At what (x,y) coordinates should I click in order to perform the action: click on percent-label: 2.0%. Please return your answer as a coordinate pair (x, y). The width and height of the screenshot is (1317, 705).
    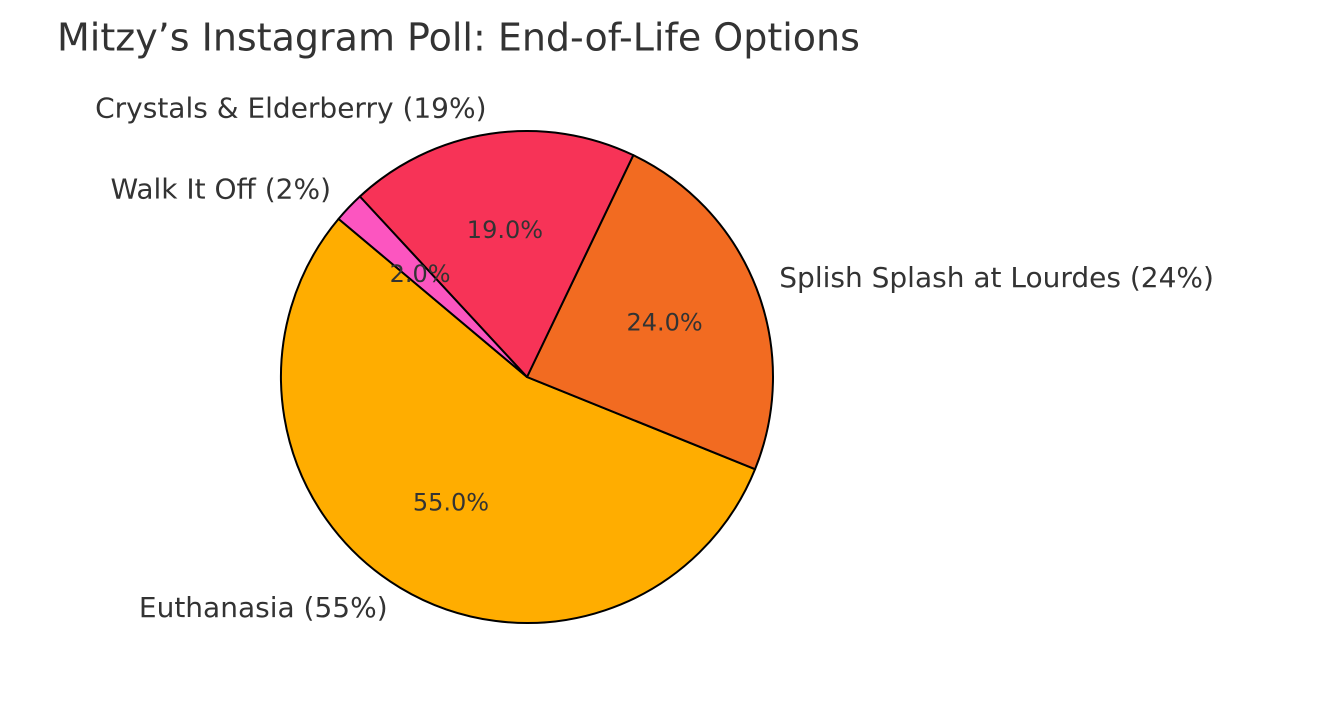
    Looking at the image, I should click on (420, 274).